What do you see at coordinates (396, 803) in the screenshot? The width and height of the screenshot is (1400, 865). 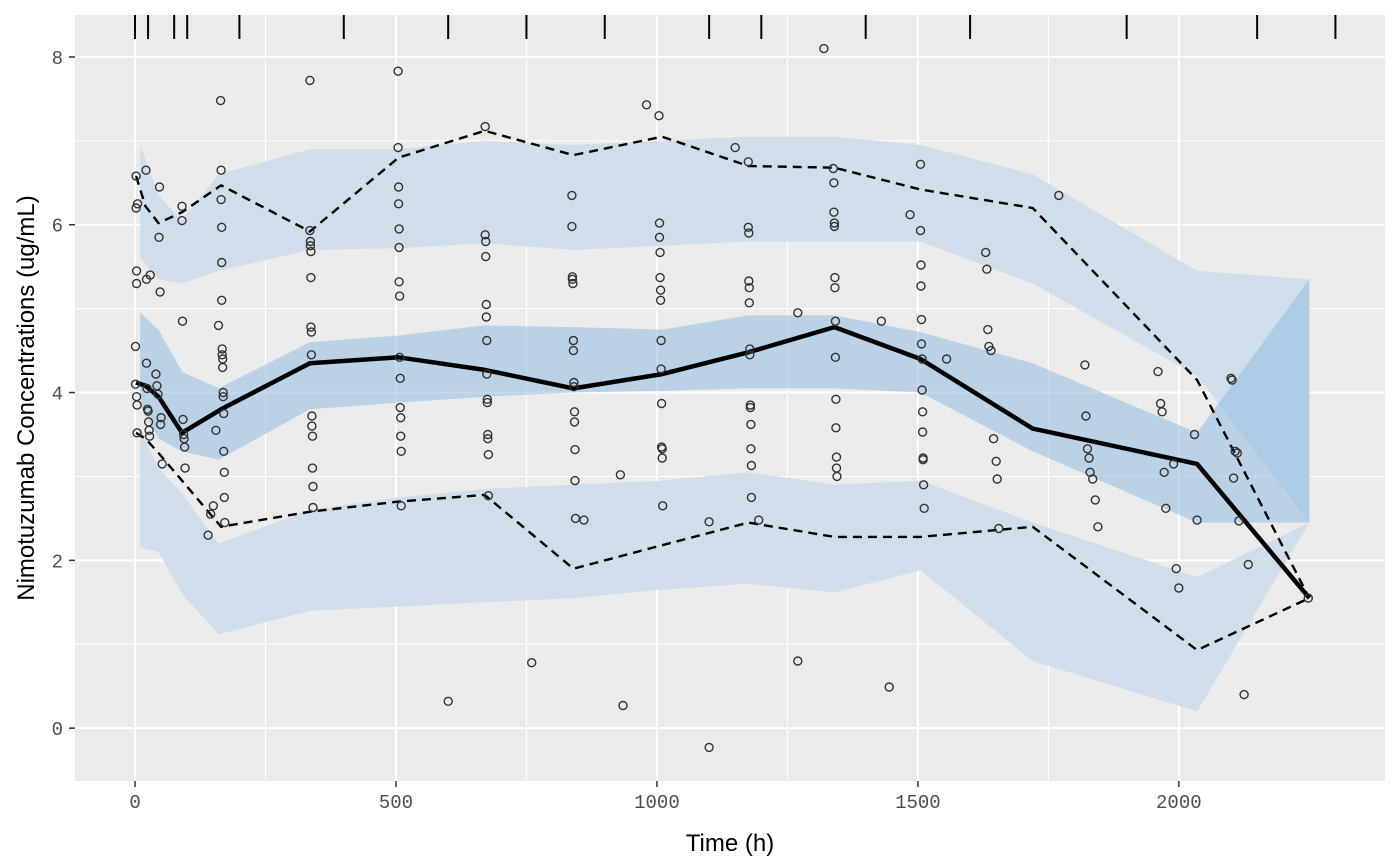 I see `x-tick-label: 500` at bounding box center [396, 803].